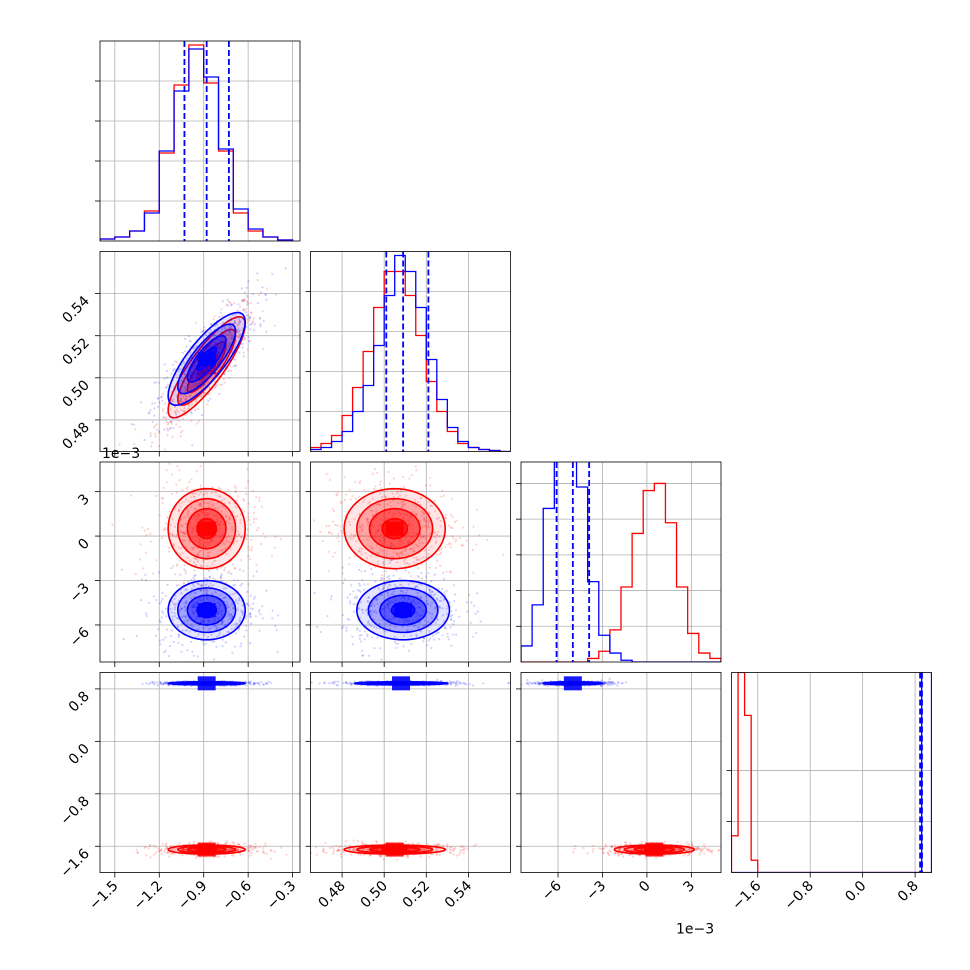 This screenshot has height=970, width=970. I want to click on pair-1-3-plot-area, so click(410, 772).